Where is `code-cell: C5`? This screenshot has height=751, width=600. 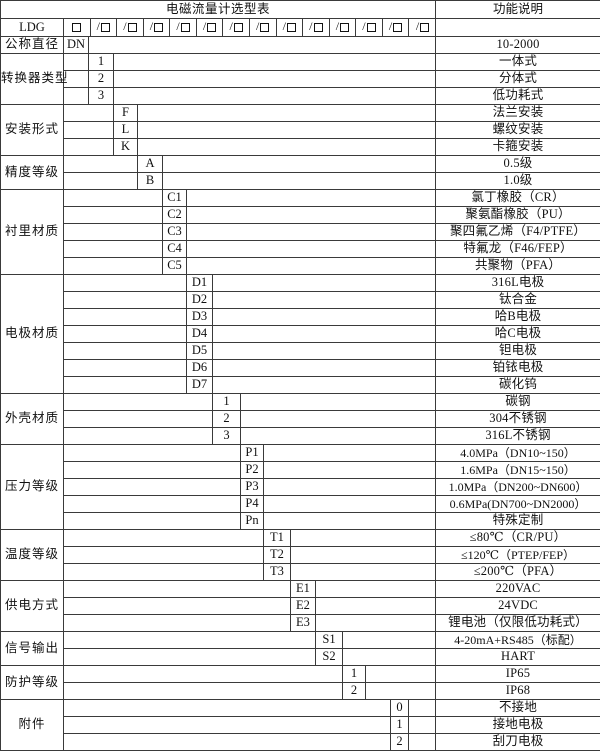
code-cell: C5 is located at coordinates (175, 266).